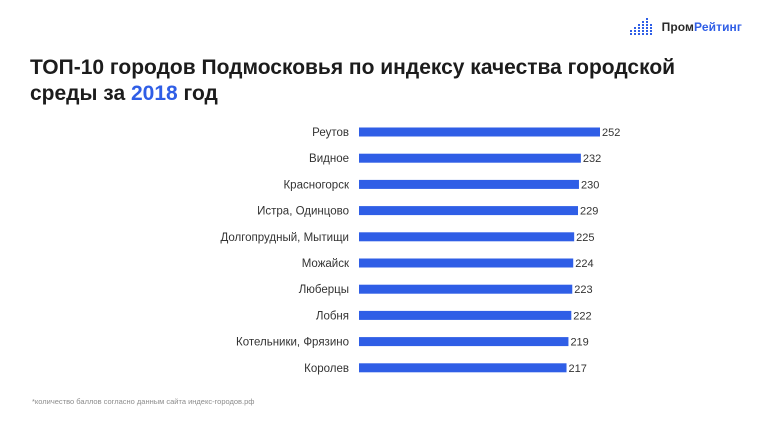 The image size is (770, 432). What do you see at coordinates (718, 27) in the screenshot?
I see `brand-name-part2: Рейтинг` at bounding box center [718, 27].